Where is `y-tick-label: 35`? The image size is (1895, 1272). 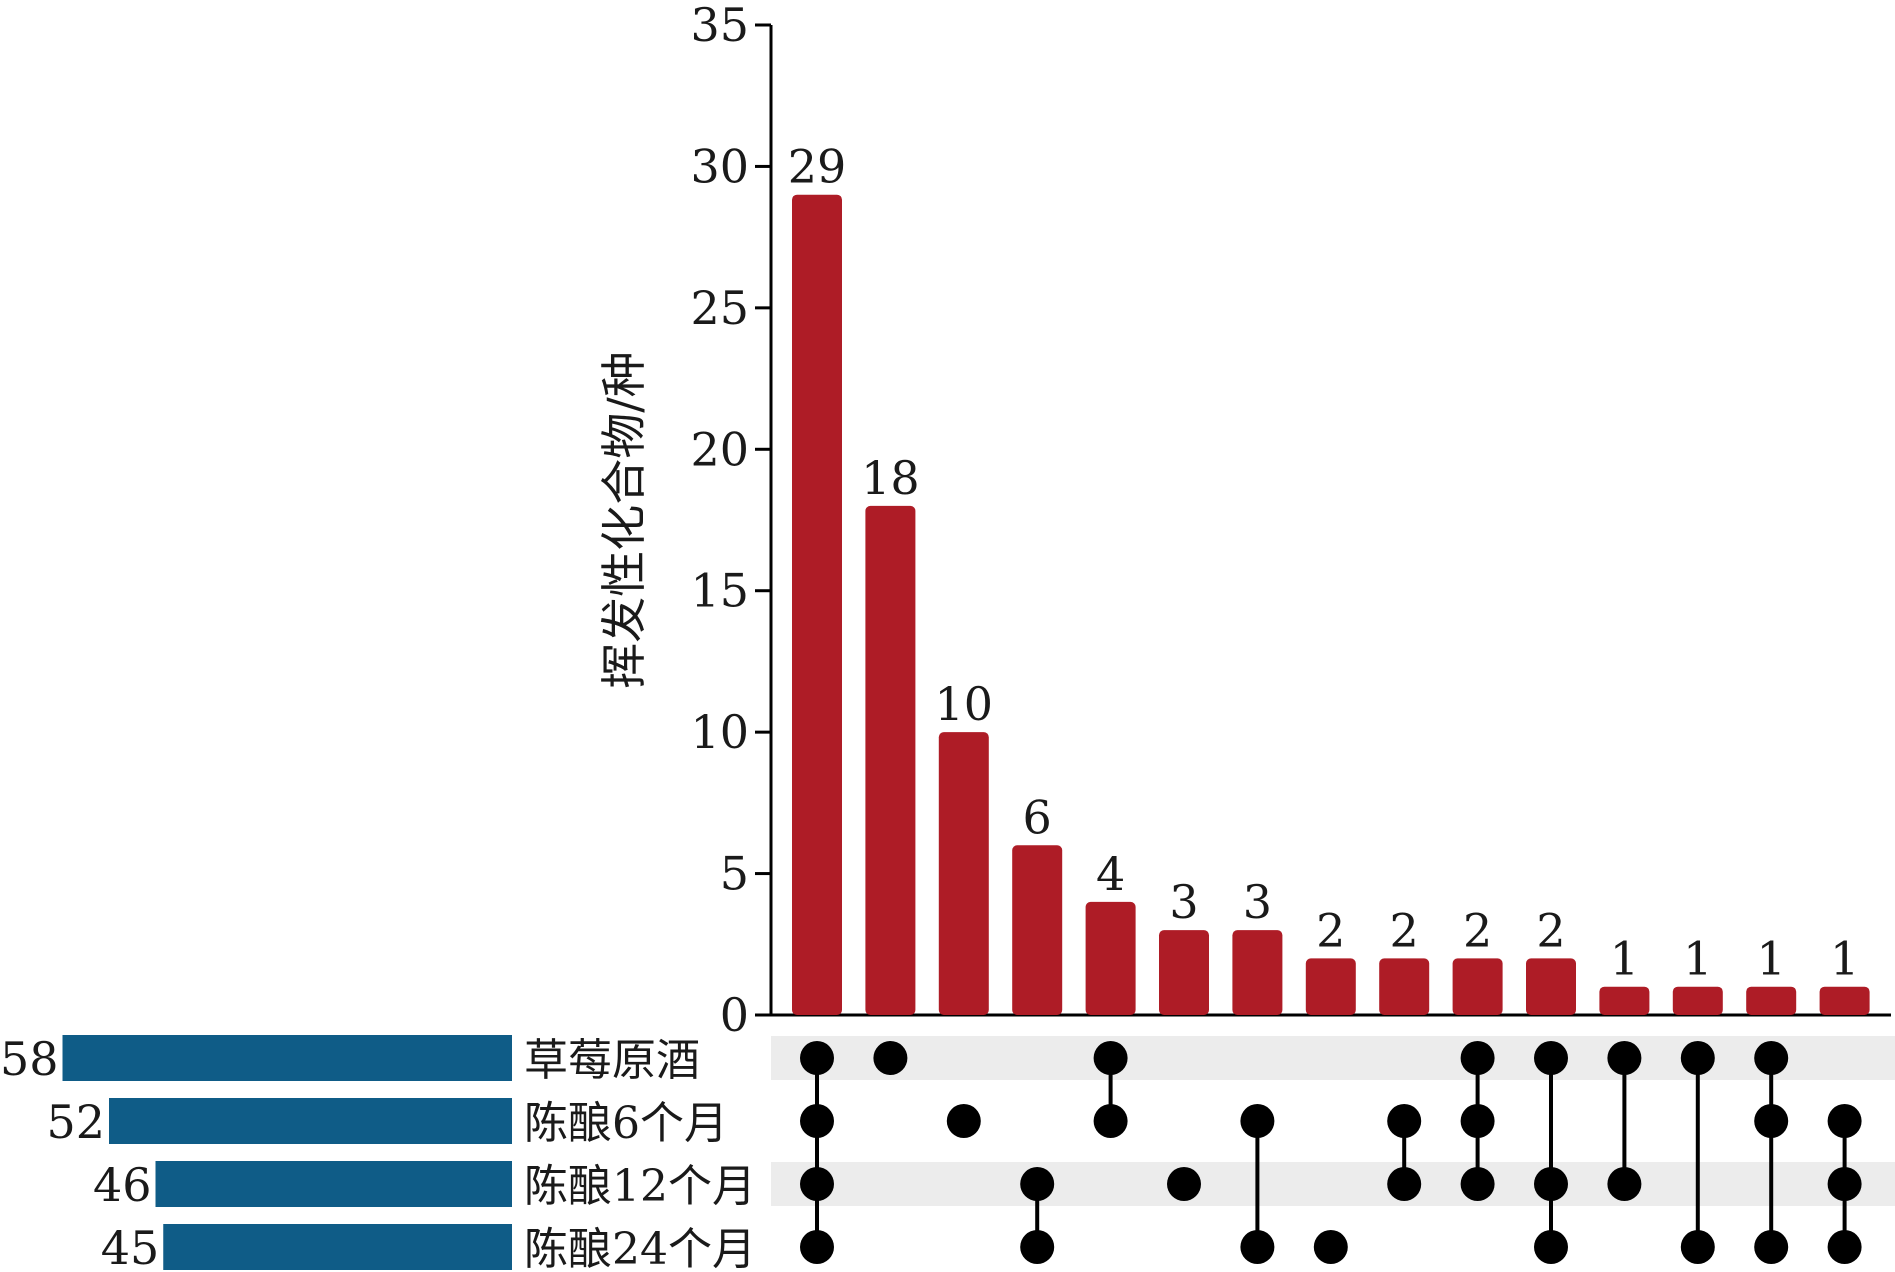 y-tick-label: 35 is located at coordinates (719, 26).